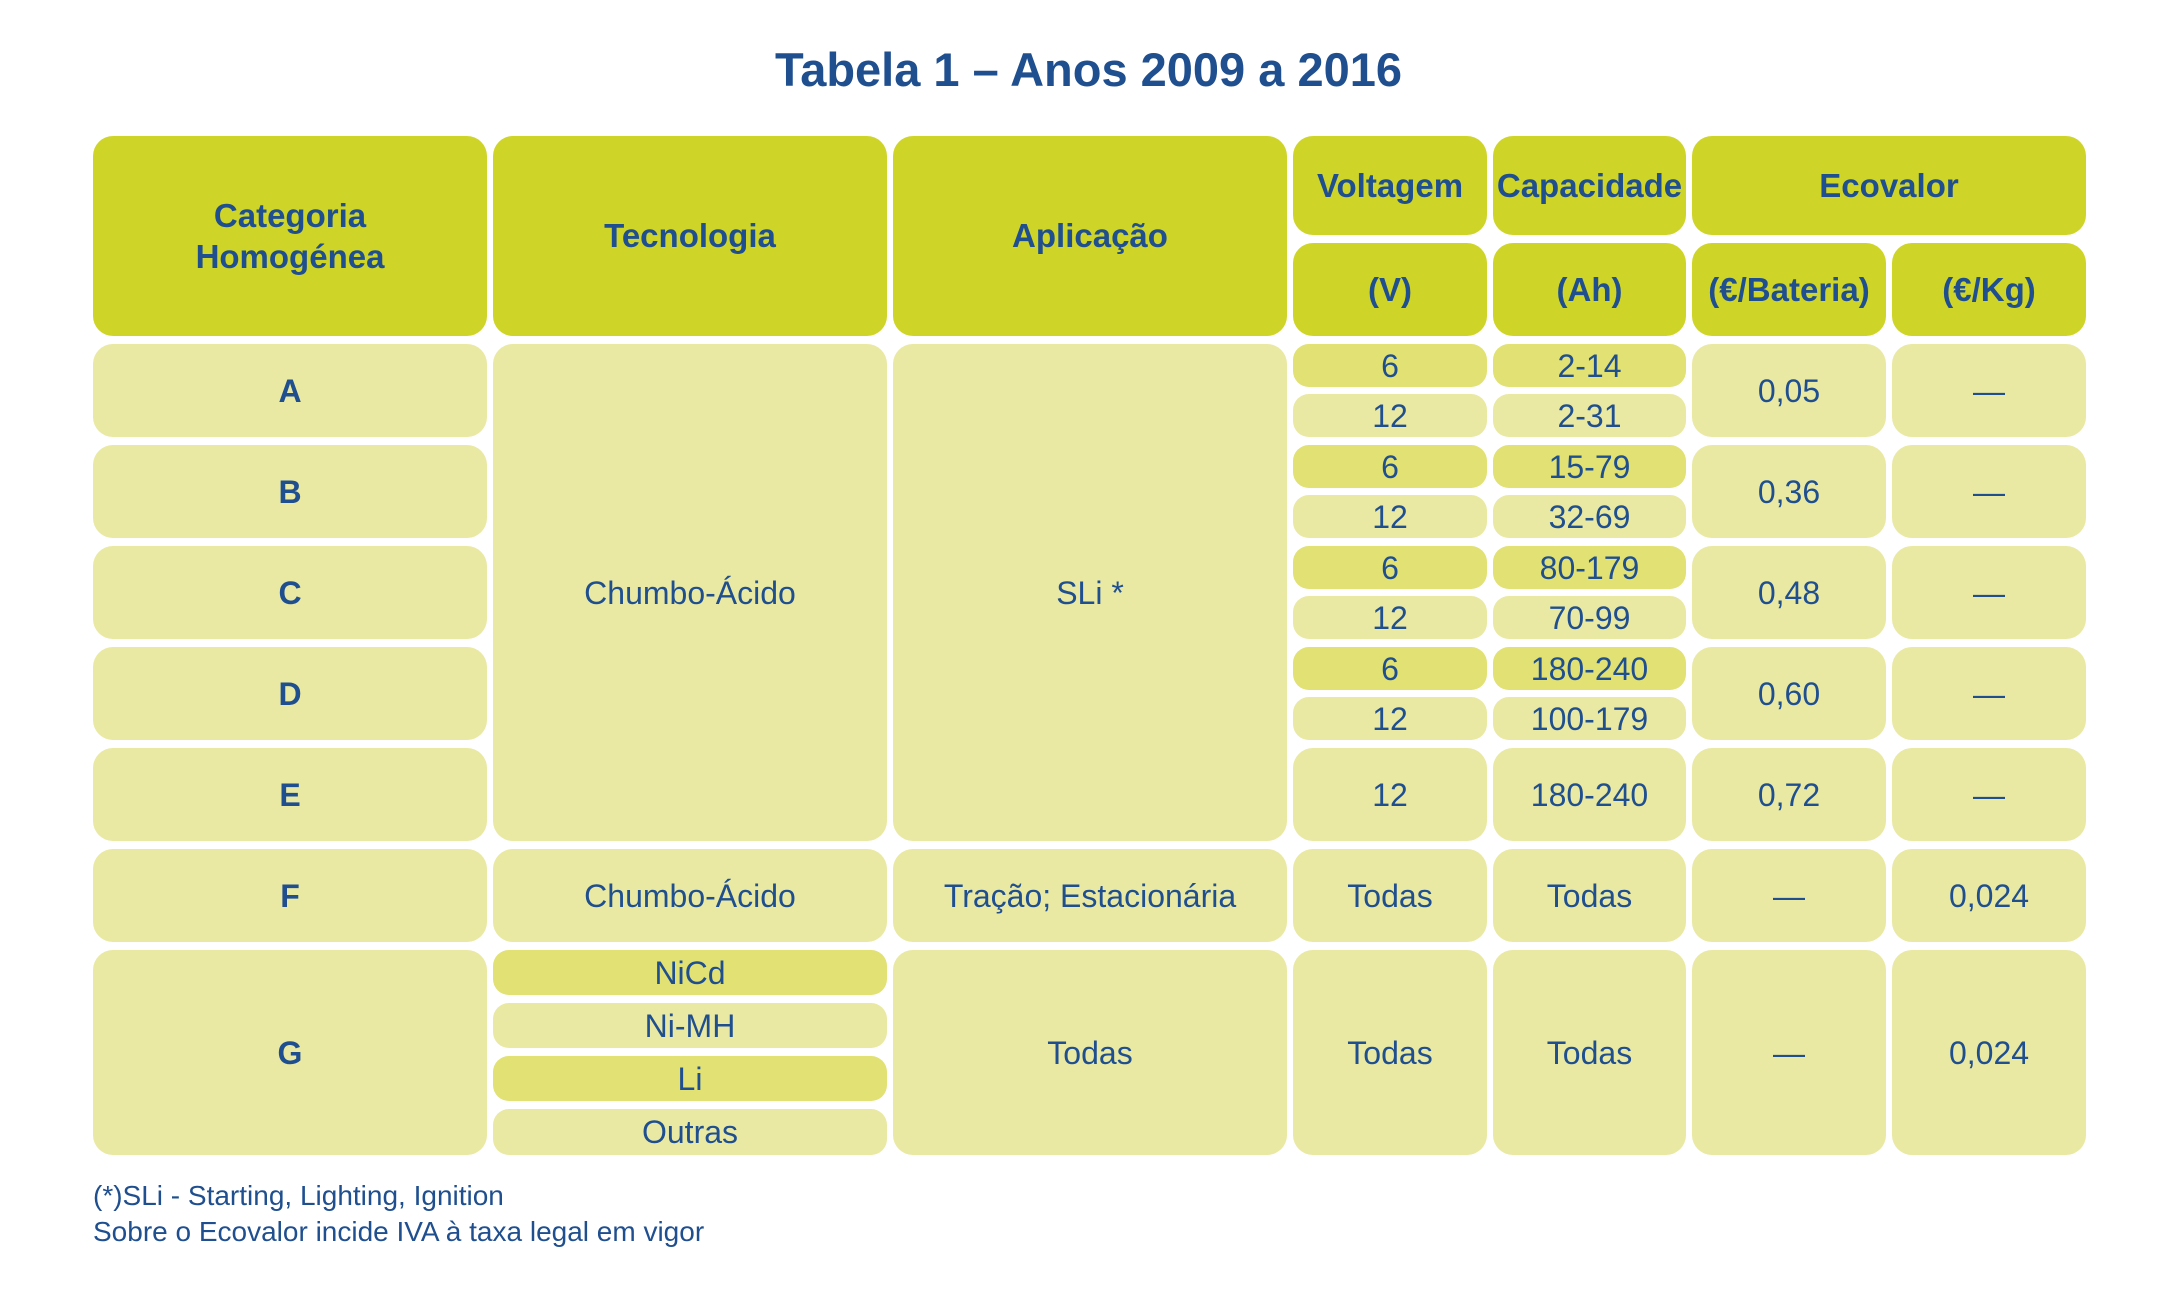  Describe the element at coordinates (1390, 895) in the screenshot. I see `voltagem-f: Todas` at that location.